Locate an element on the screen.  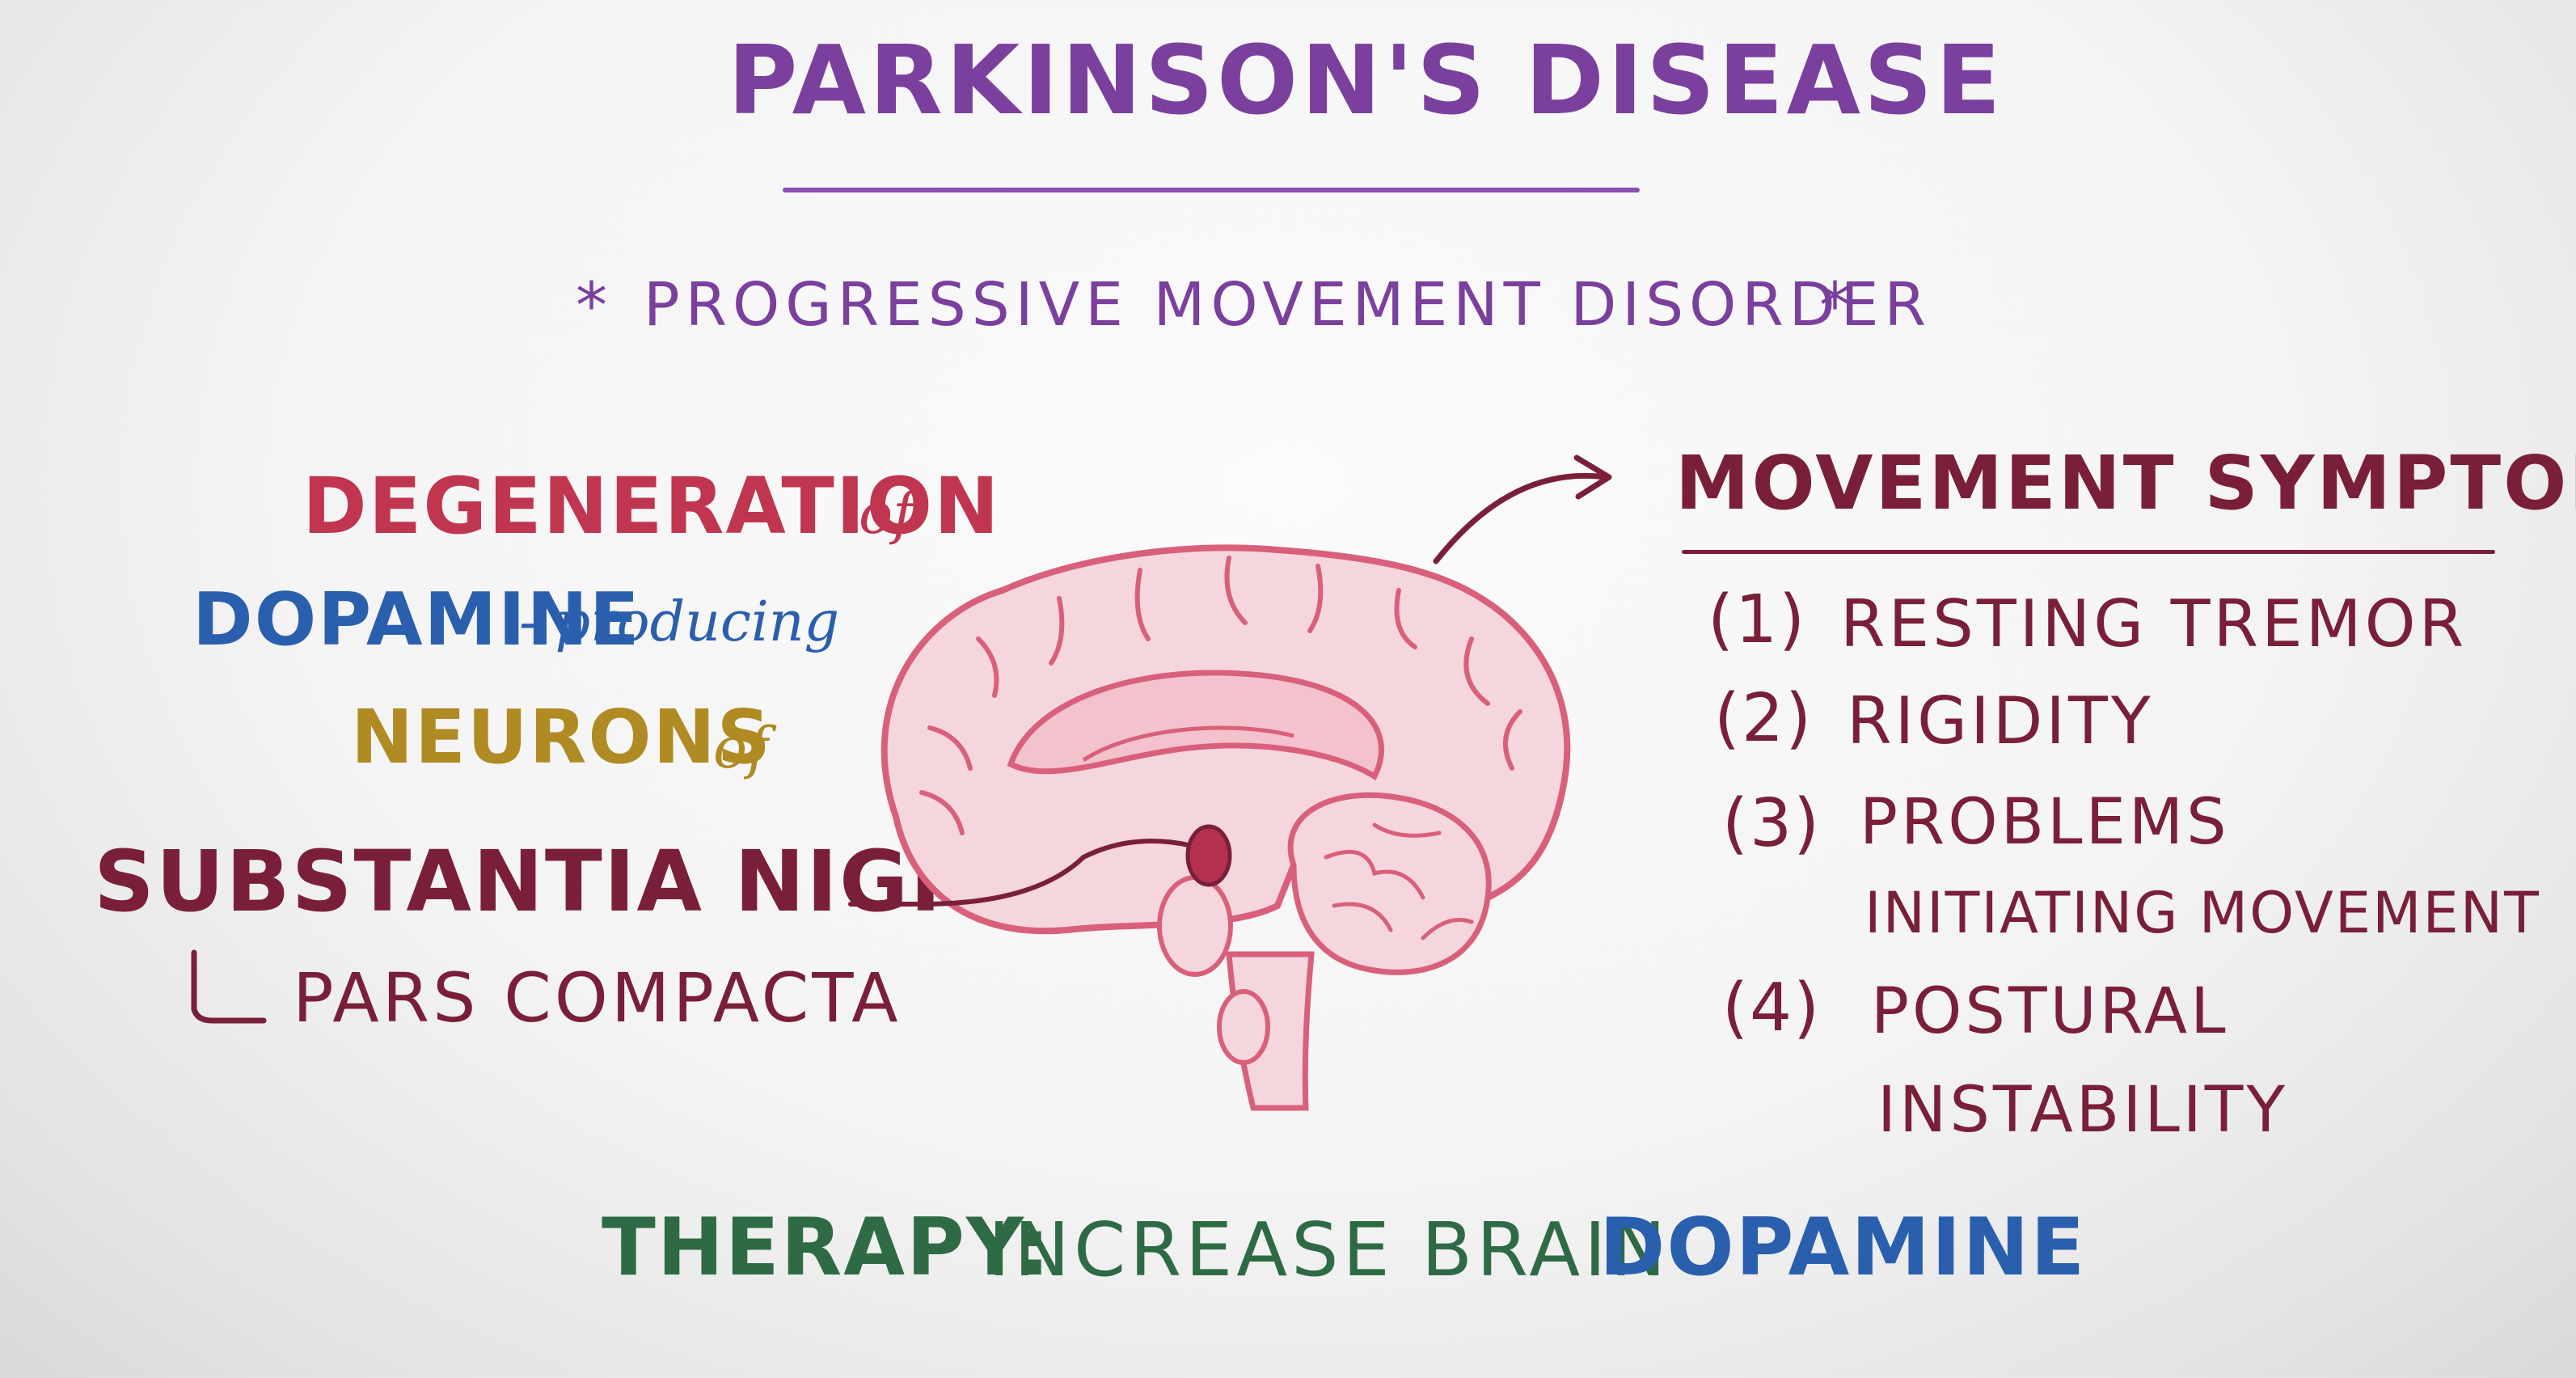
symptom-number-2: (2) is located at coordinates (1764, 718).